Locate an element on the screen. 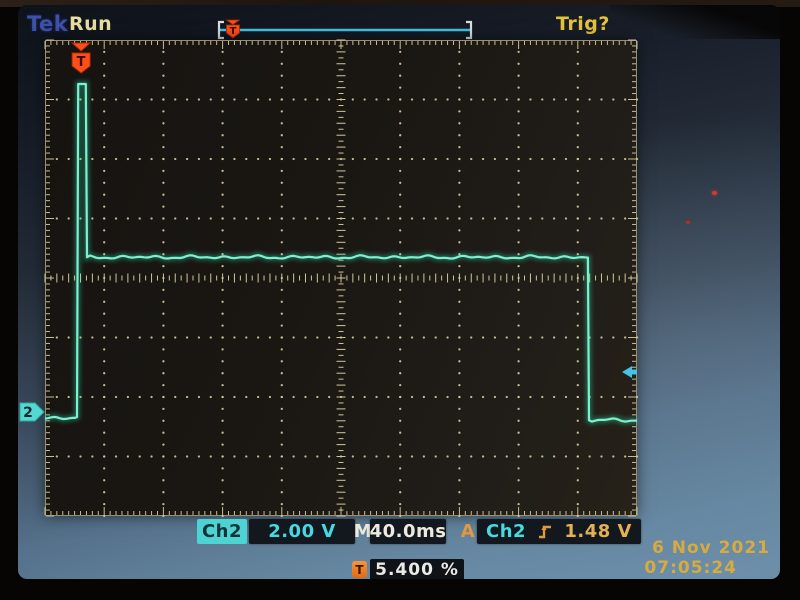 The height and width of the screenshot is (600, 800). left-bracket-icon is located at coordinates (220, 30).